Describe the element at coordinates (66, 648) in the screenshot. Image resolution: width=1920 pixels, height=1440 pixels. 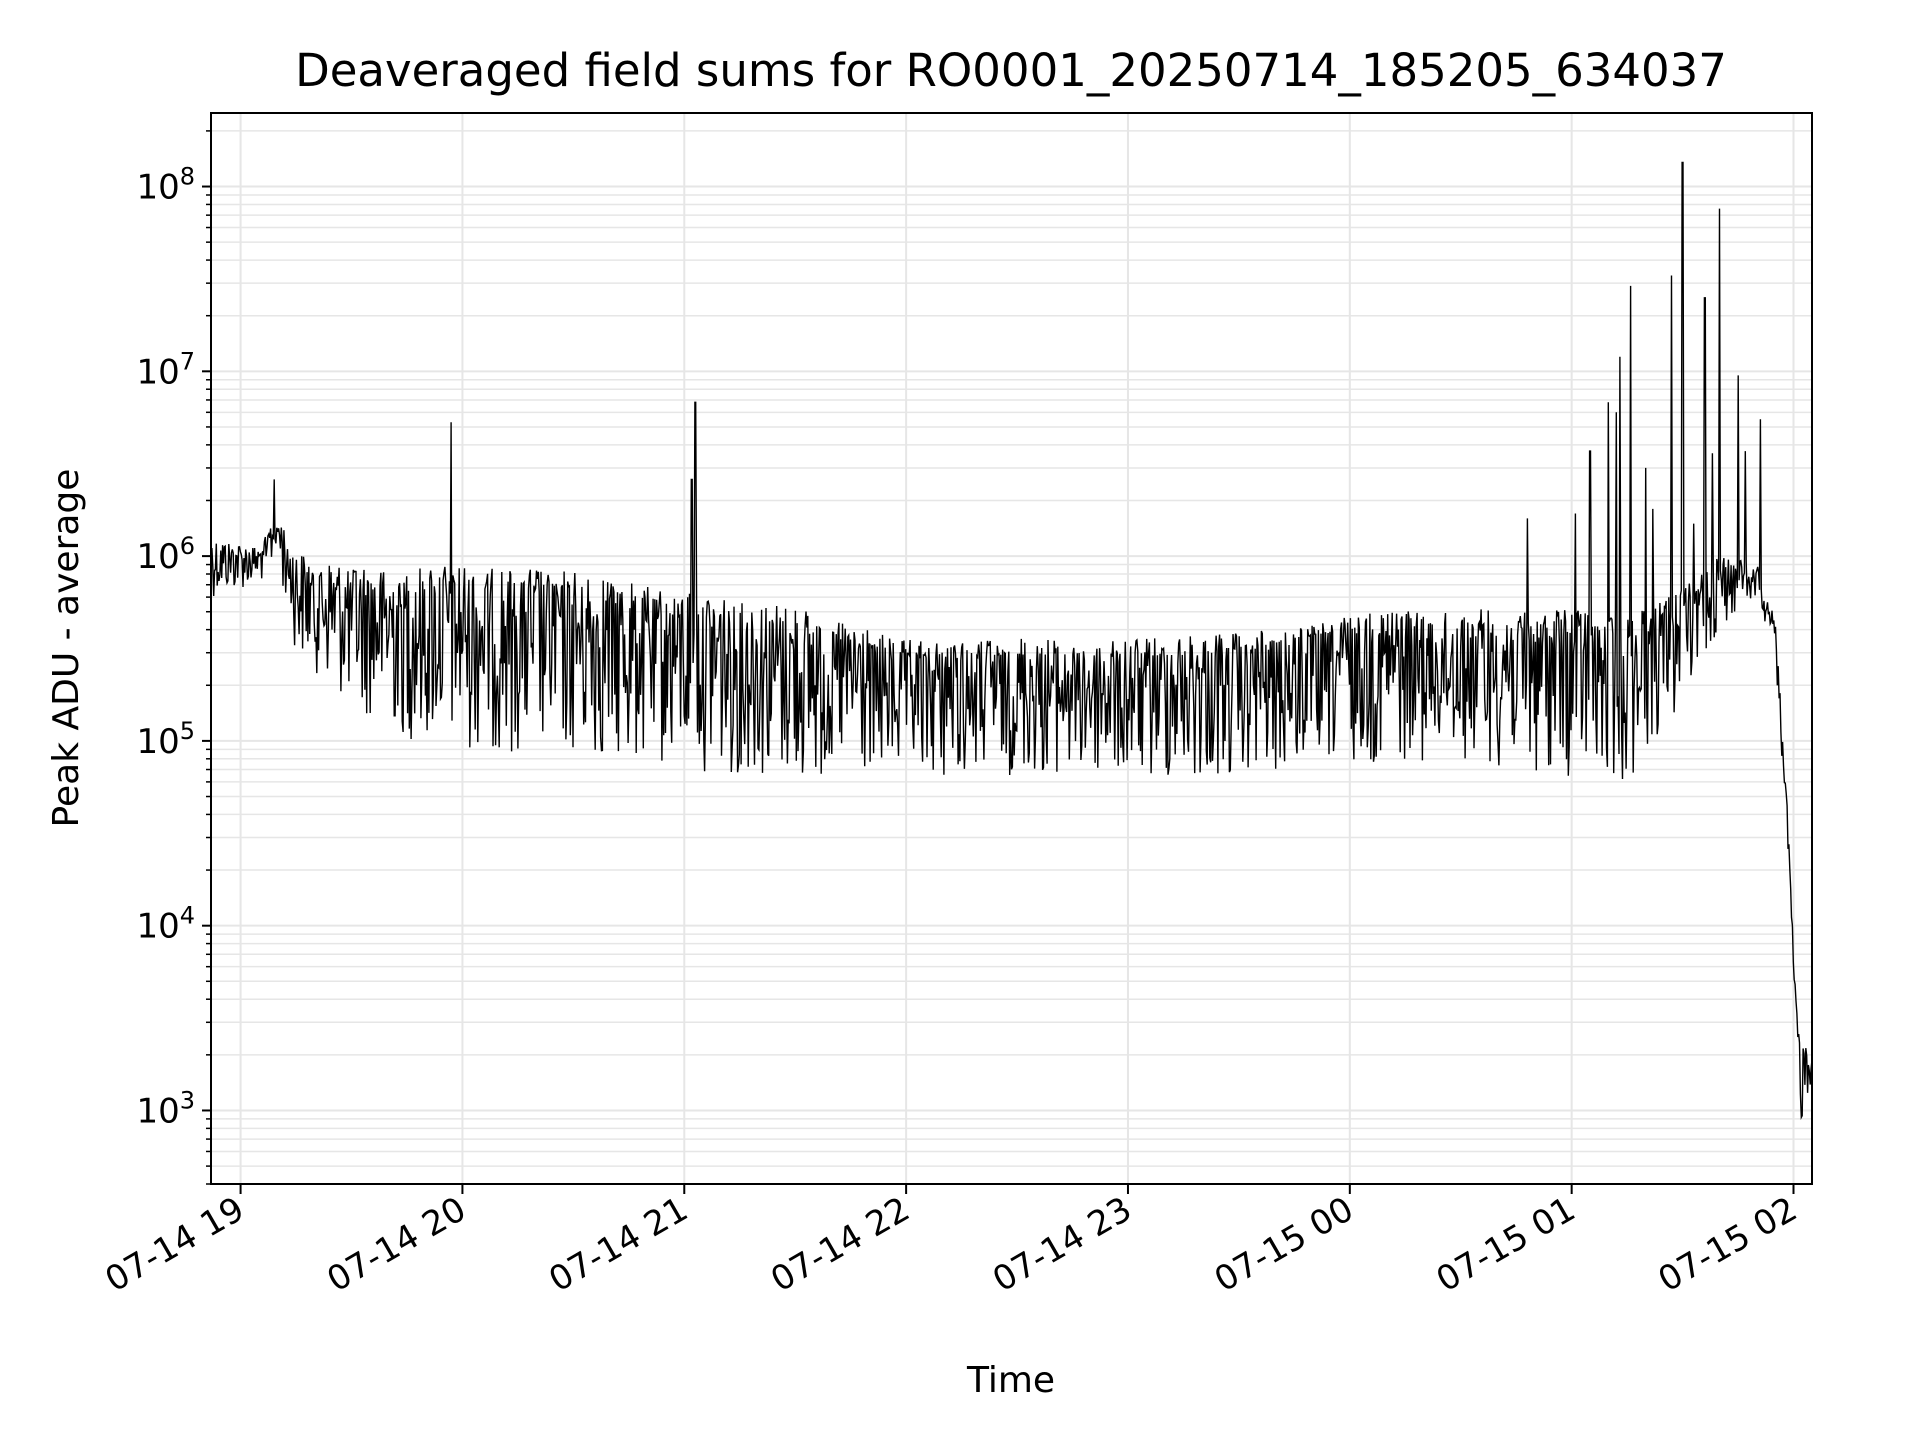
I see `y-axis-title: Peak ADU - average` at that location.